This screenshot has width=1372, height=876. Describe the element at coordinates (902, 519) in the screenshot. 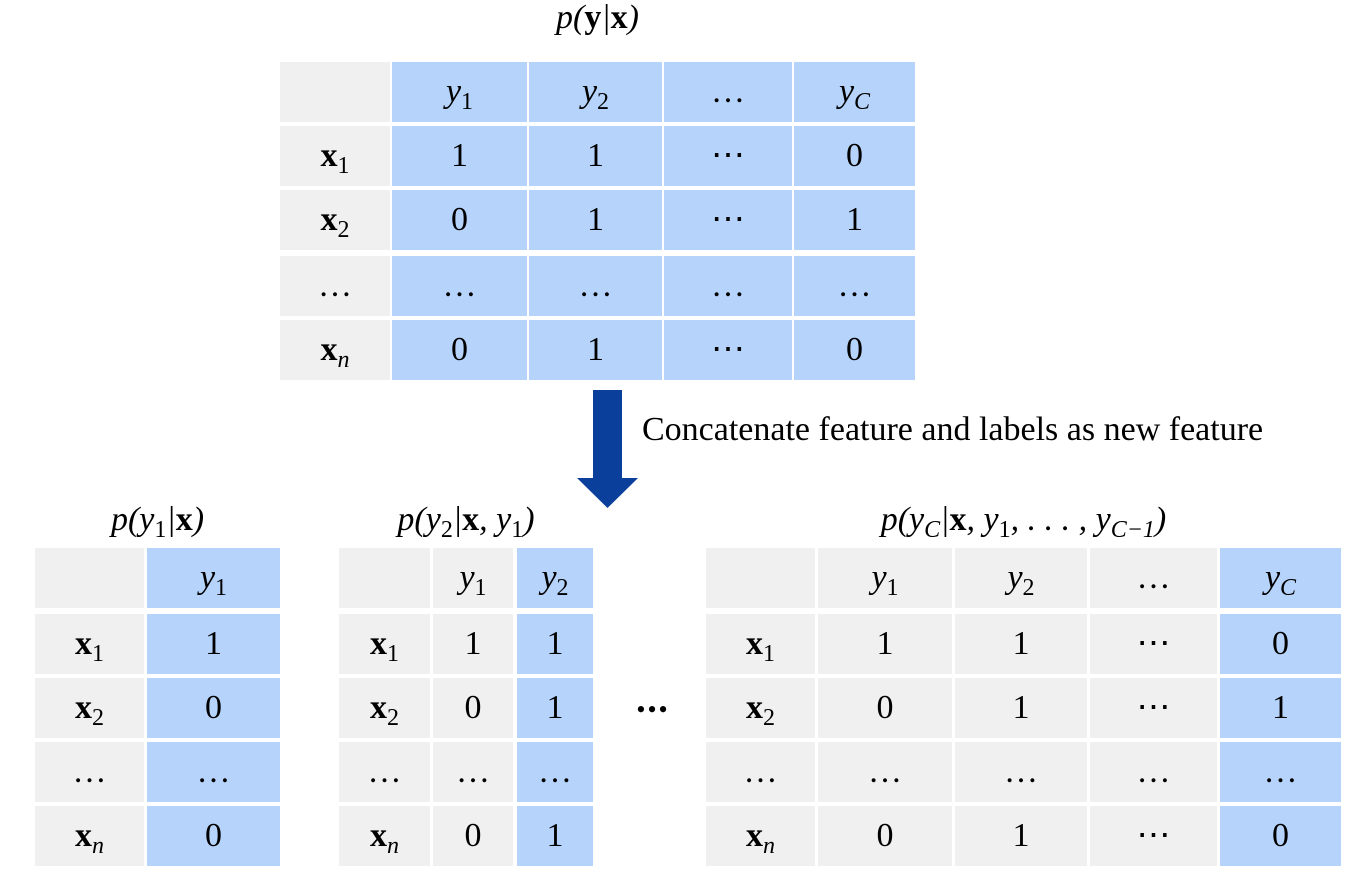

I see `math-text: p(y` at that location.